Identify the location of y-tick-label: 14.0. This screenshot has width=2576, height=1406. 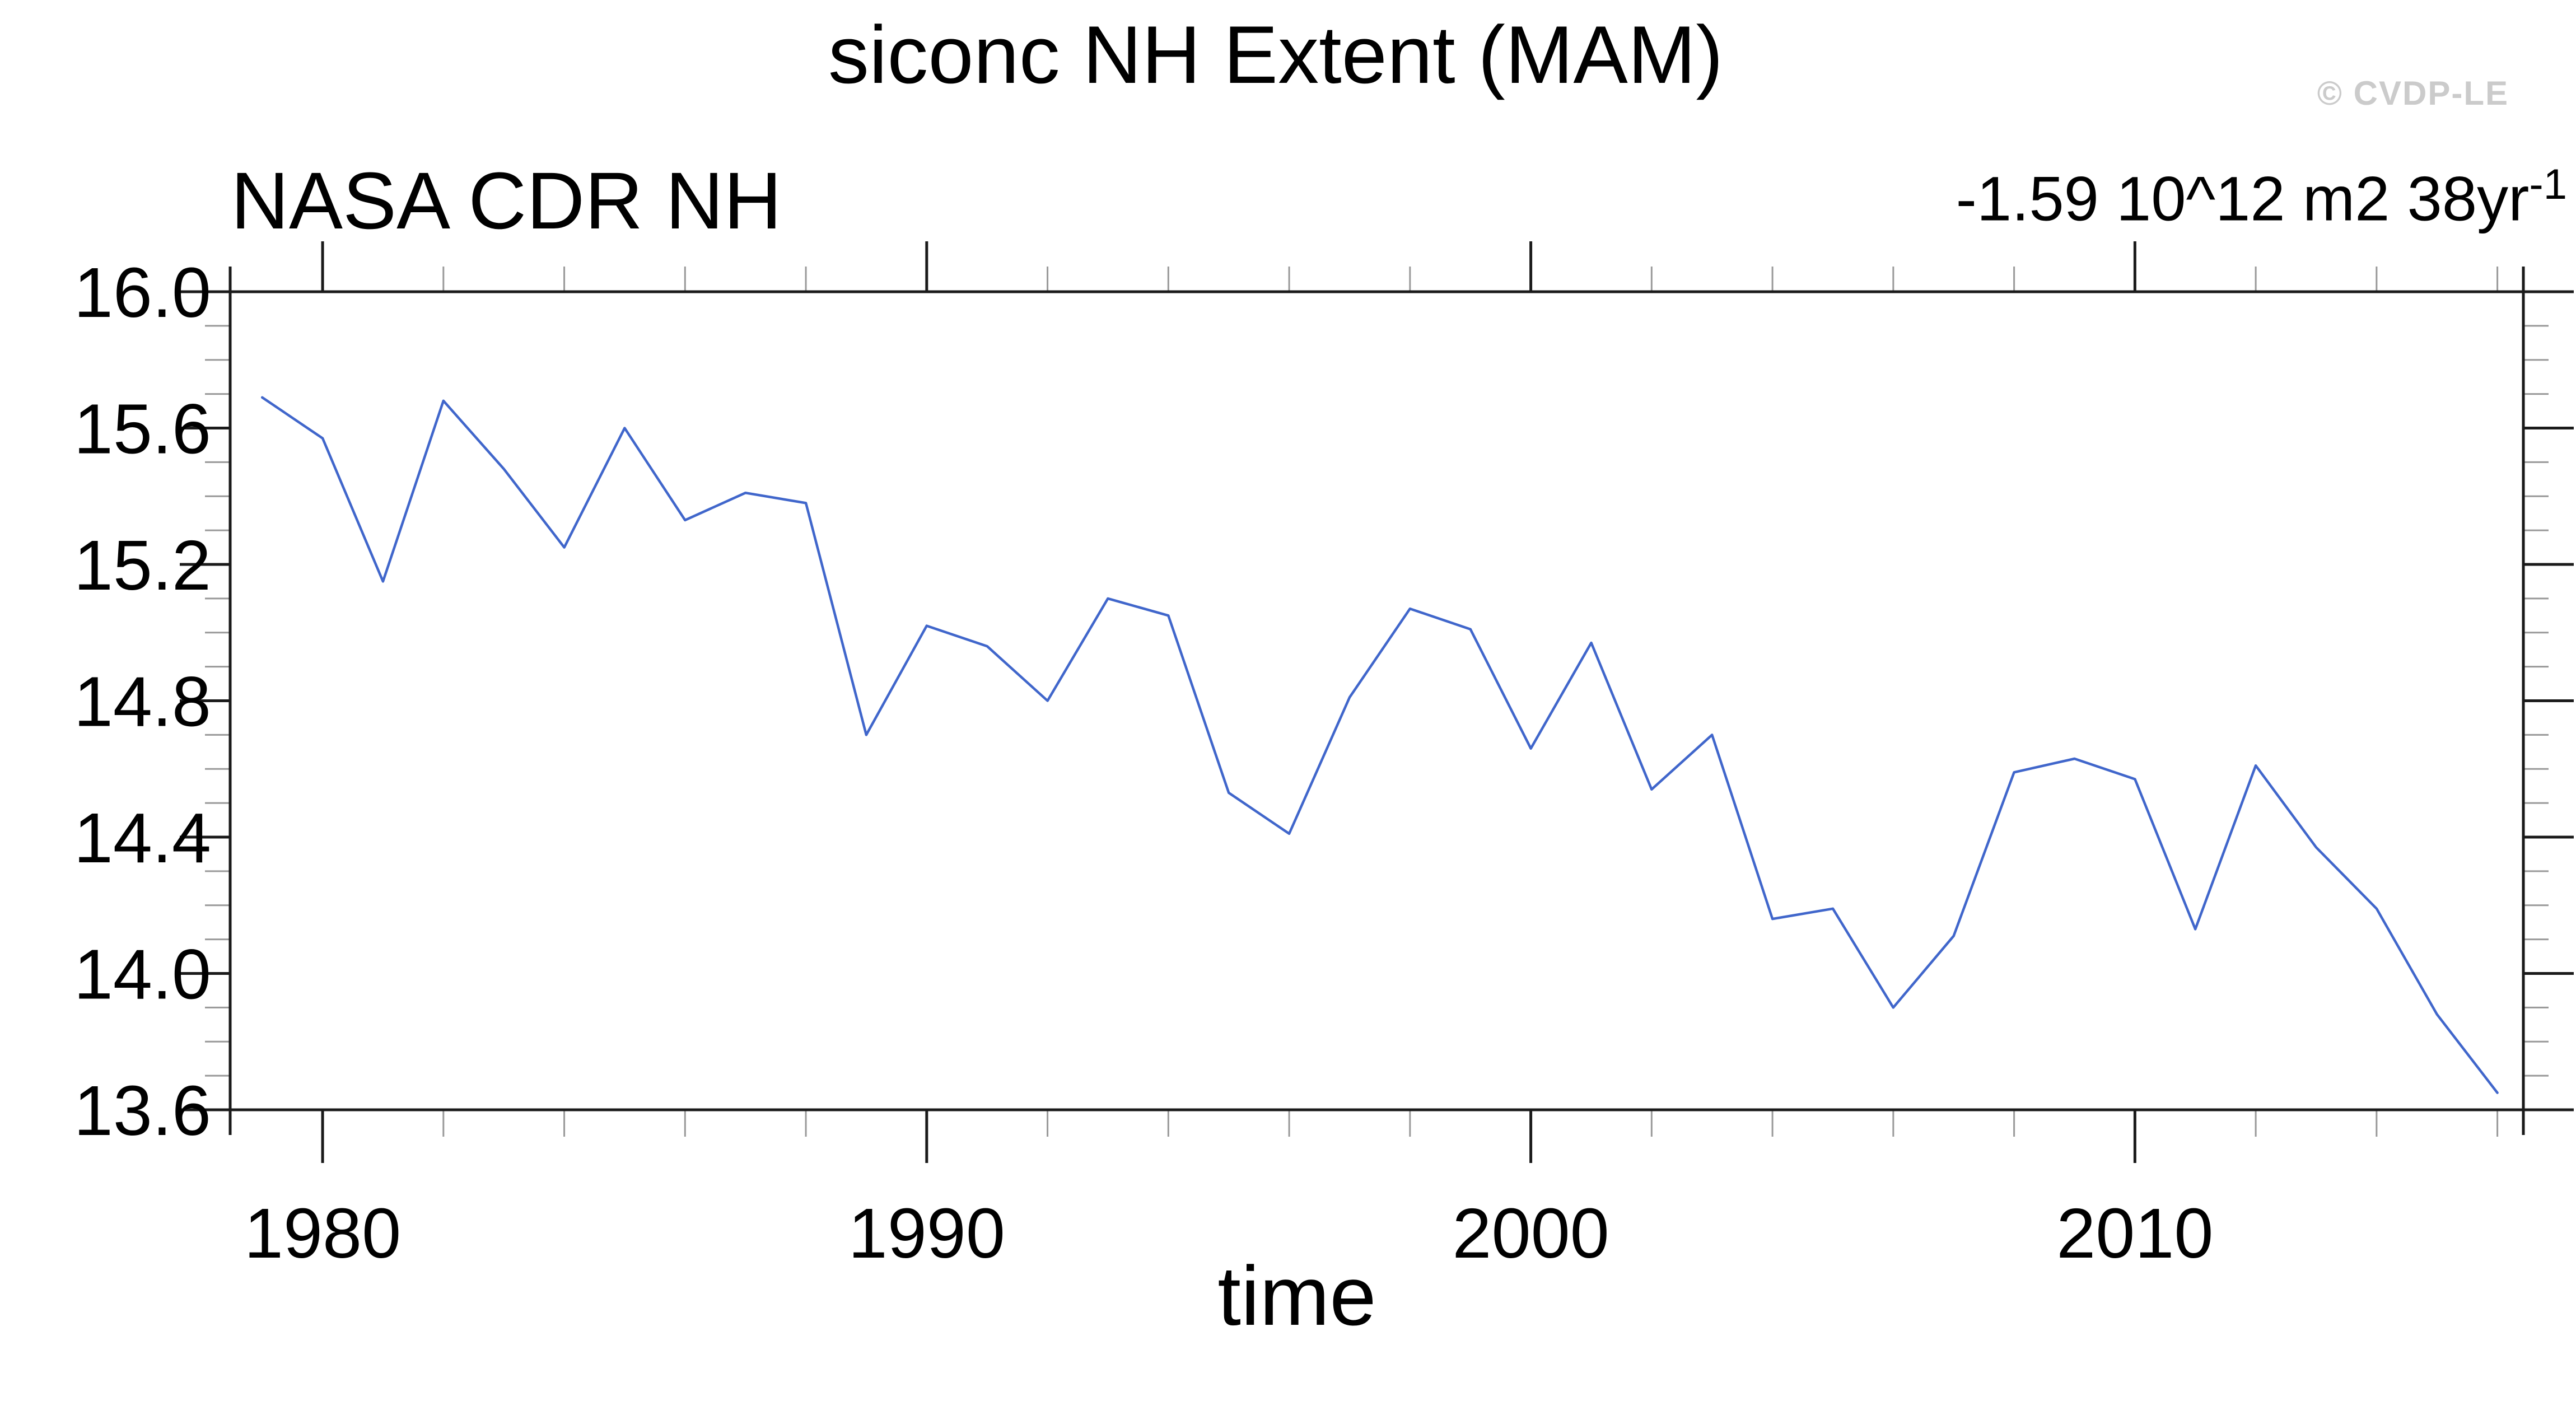
(143, 974).